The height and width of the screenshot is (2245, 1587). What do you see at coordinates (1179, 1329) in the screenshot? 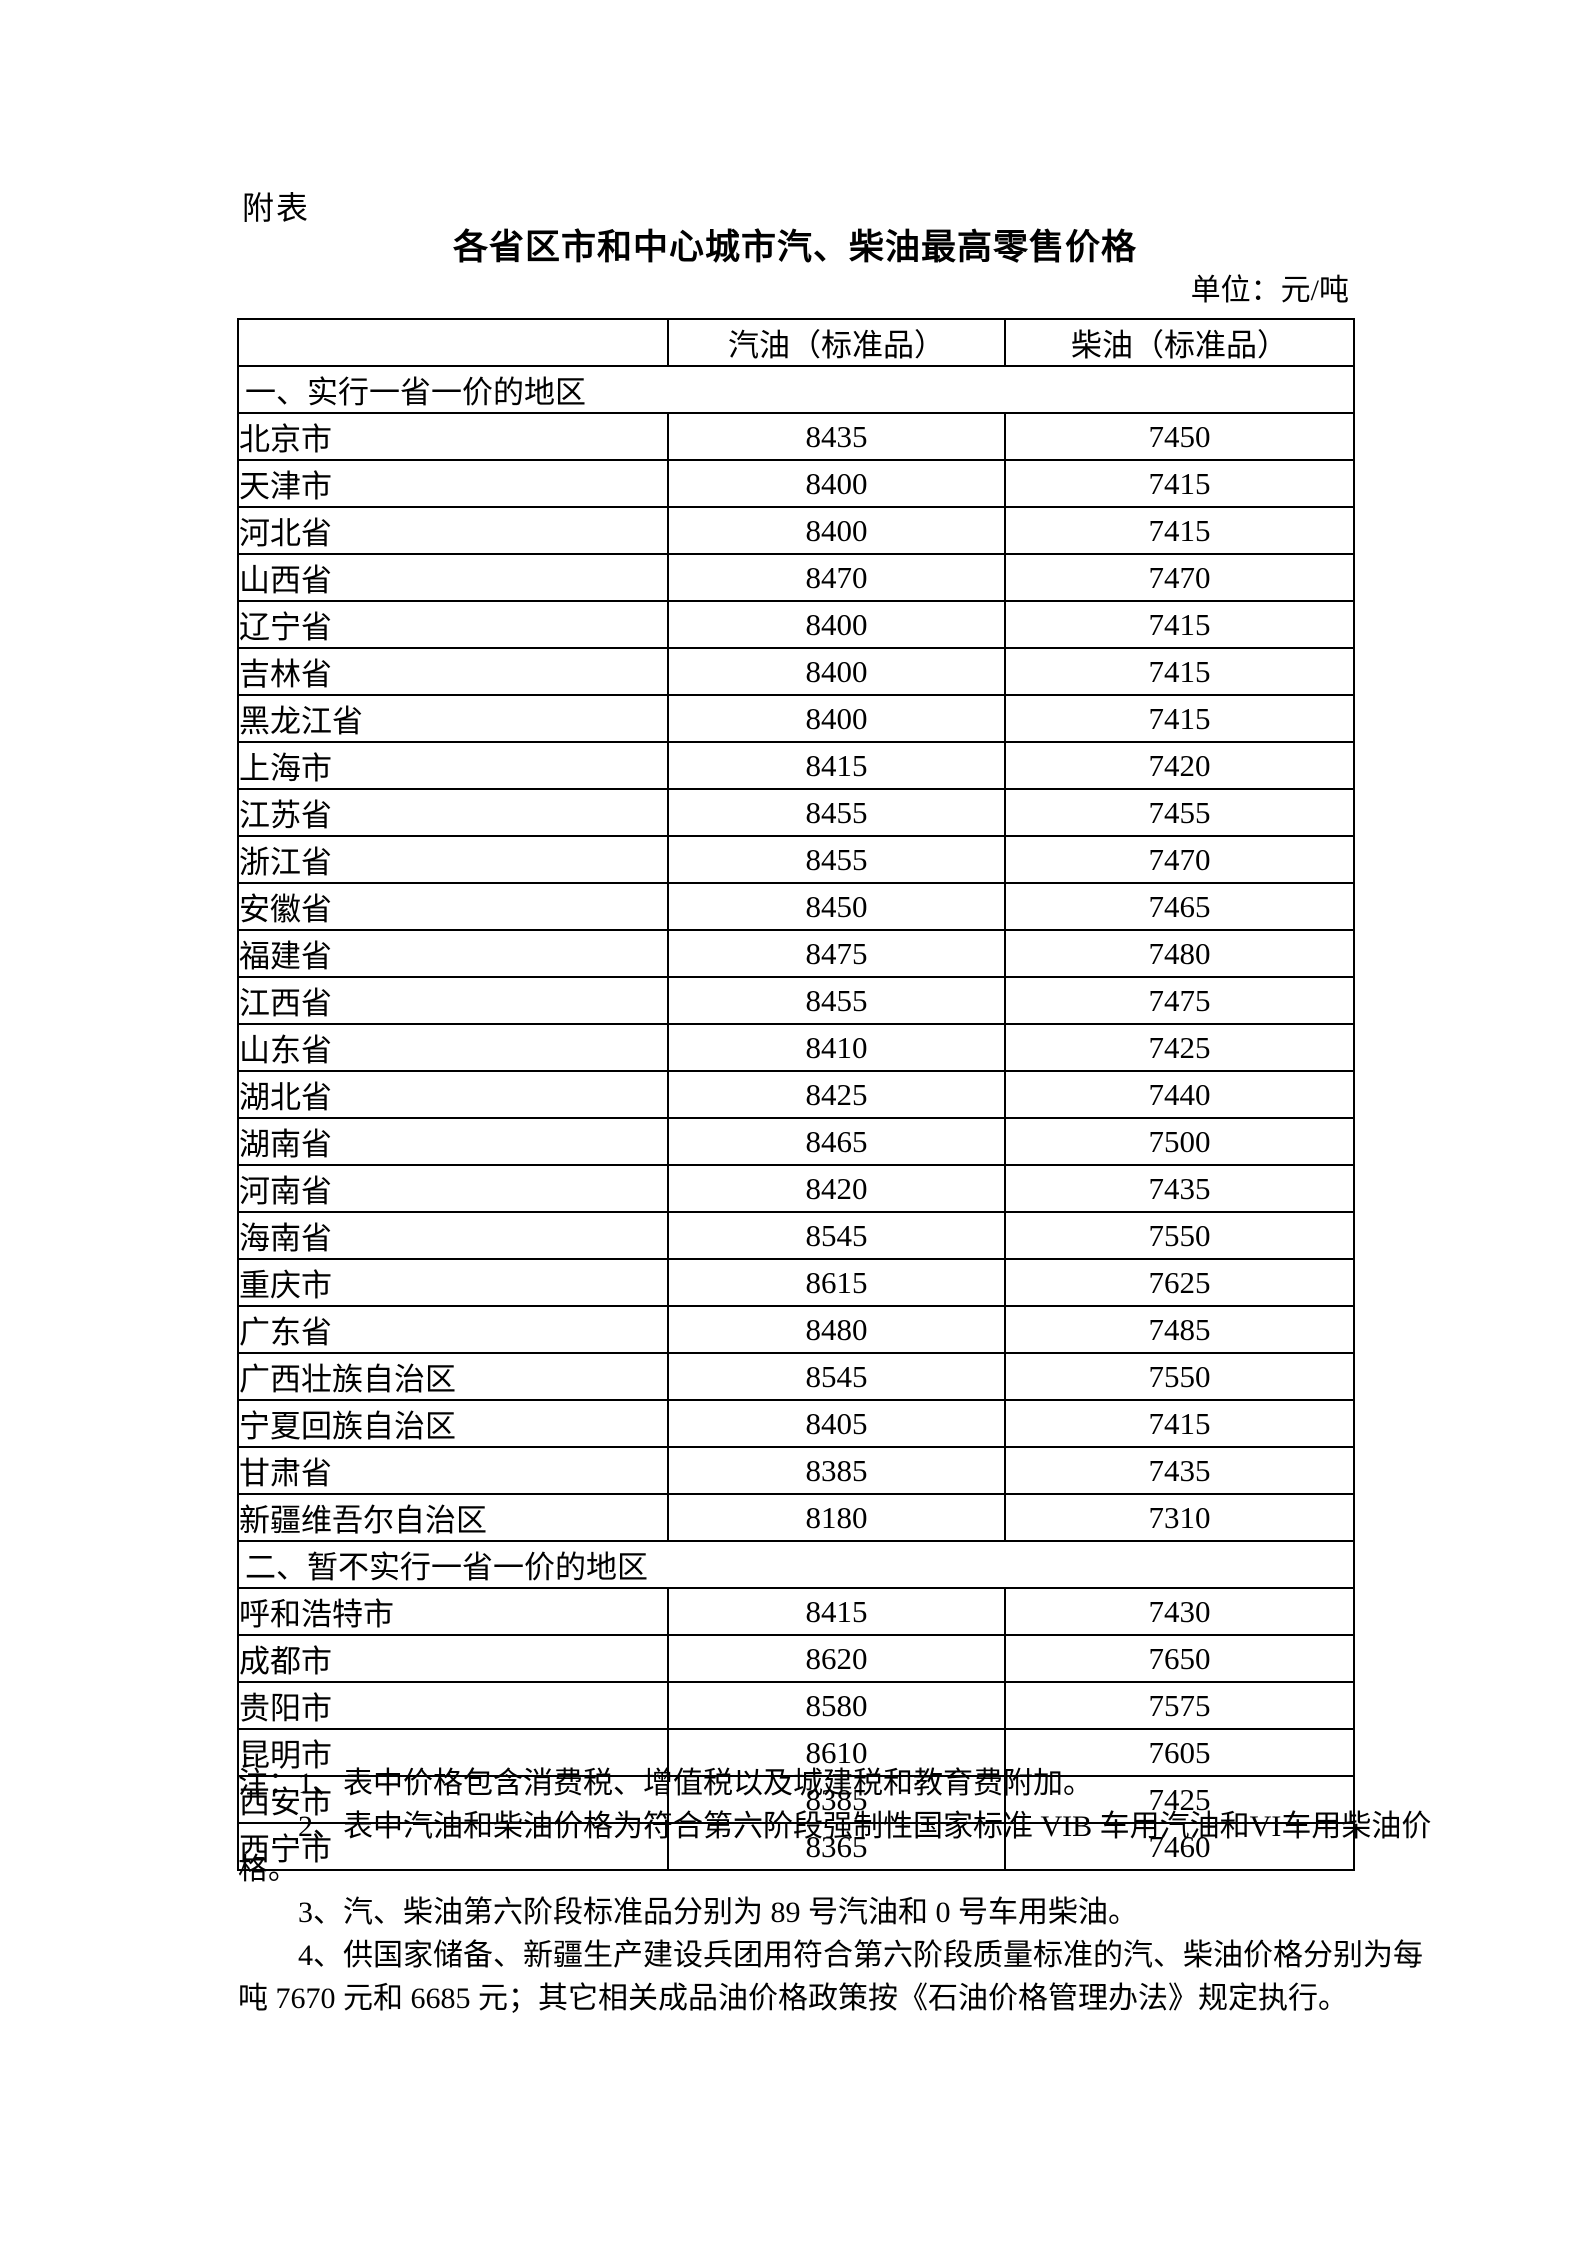
I see `diesel-price-cell: 7485` at bounding box center [1179, 1329].